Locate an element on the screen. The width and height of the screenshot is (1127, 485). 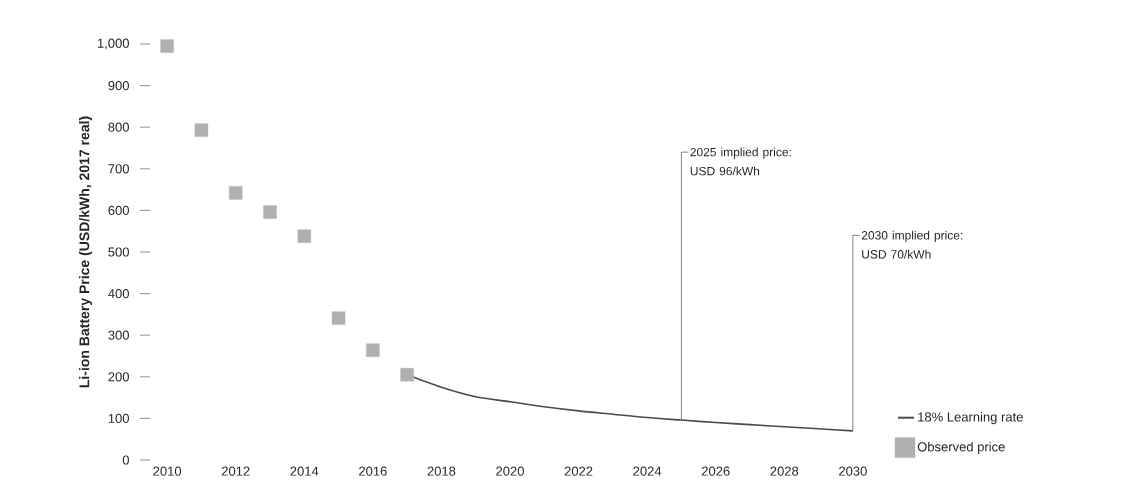
x-tick-label: 2028 is located at coordinates (784, 471).